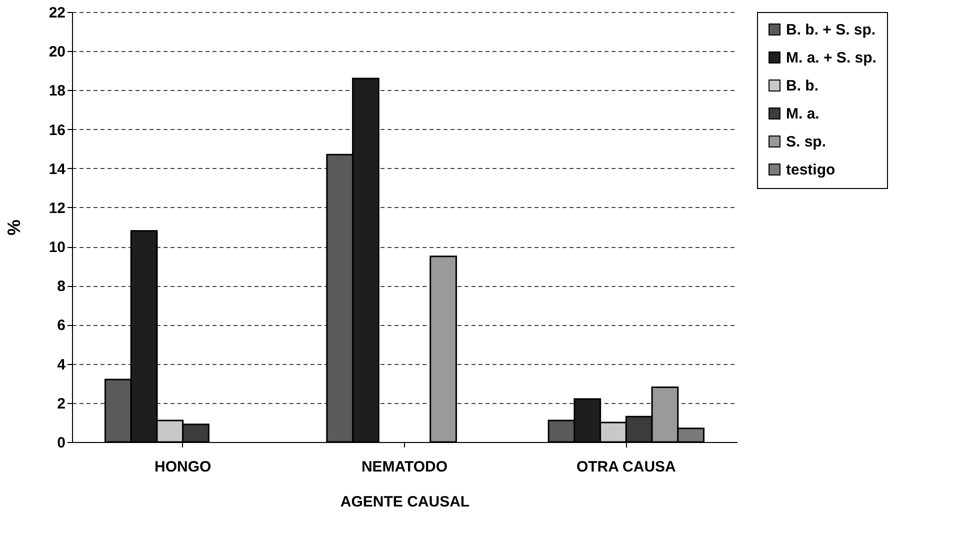 The image size is (979, 544). I want to click on x-tick-label: HONGO, so click(183, 467).